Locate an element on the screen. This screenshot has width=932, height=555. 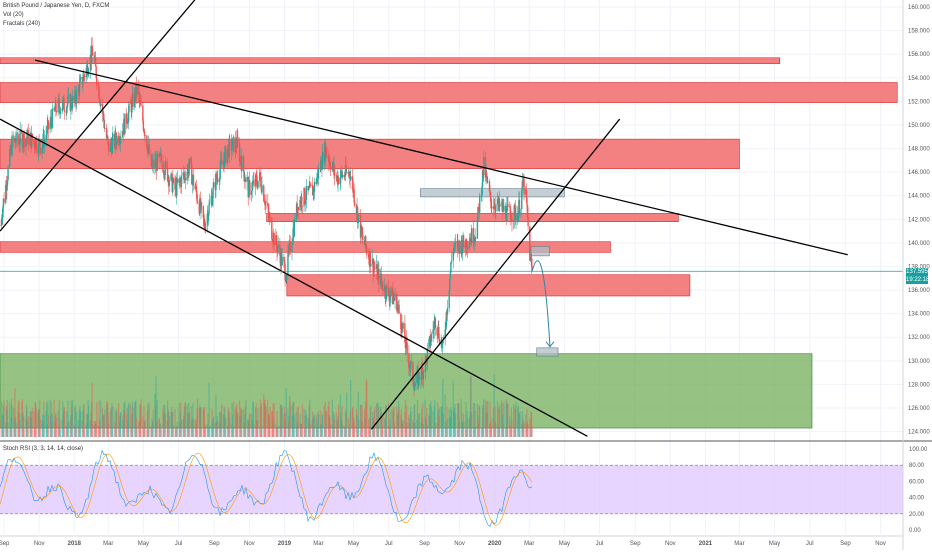
x-tick-label: Sep is located at coordinates (424, 544).